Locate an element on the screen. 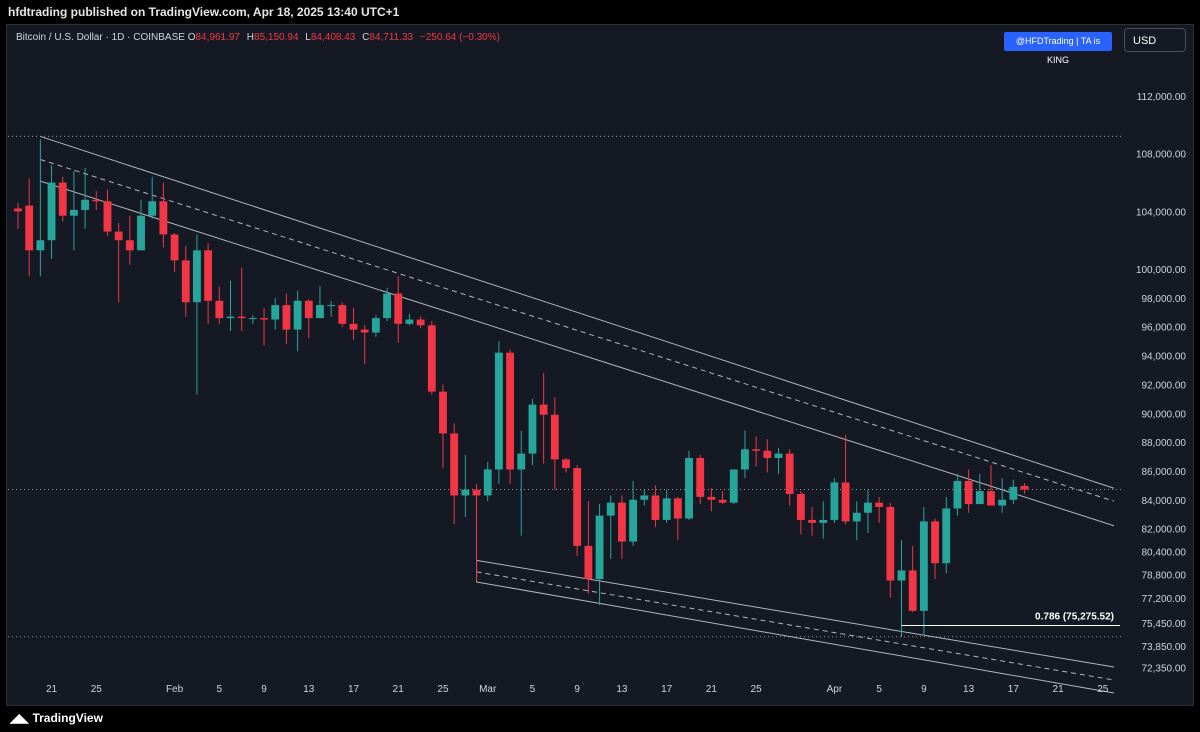 The height and width of the screenshot is (732, 1200). currency-button: USD is located at coordinates (1155, 40).